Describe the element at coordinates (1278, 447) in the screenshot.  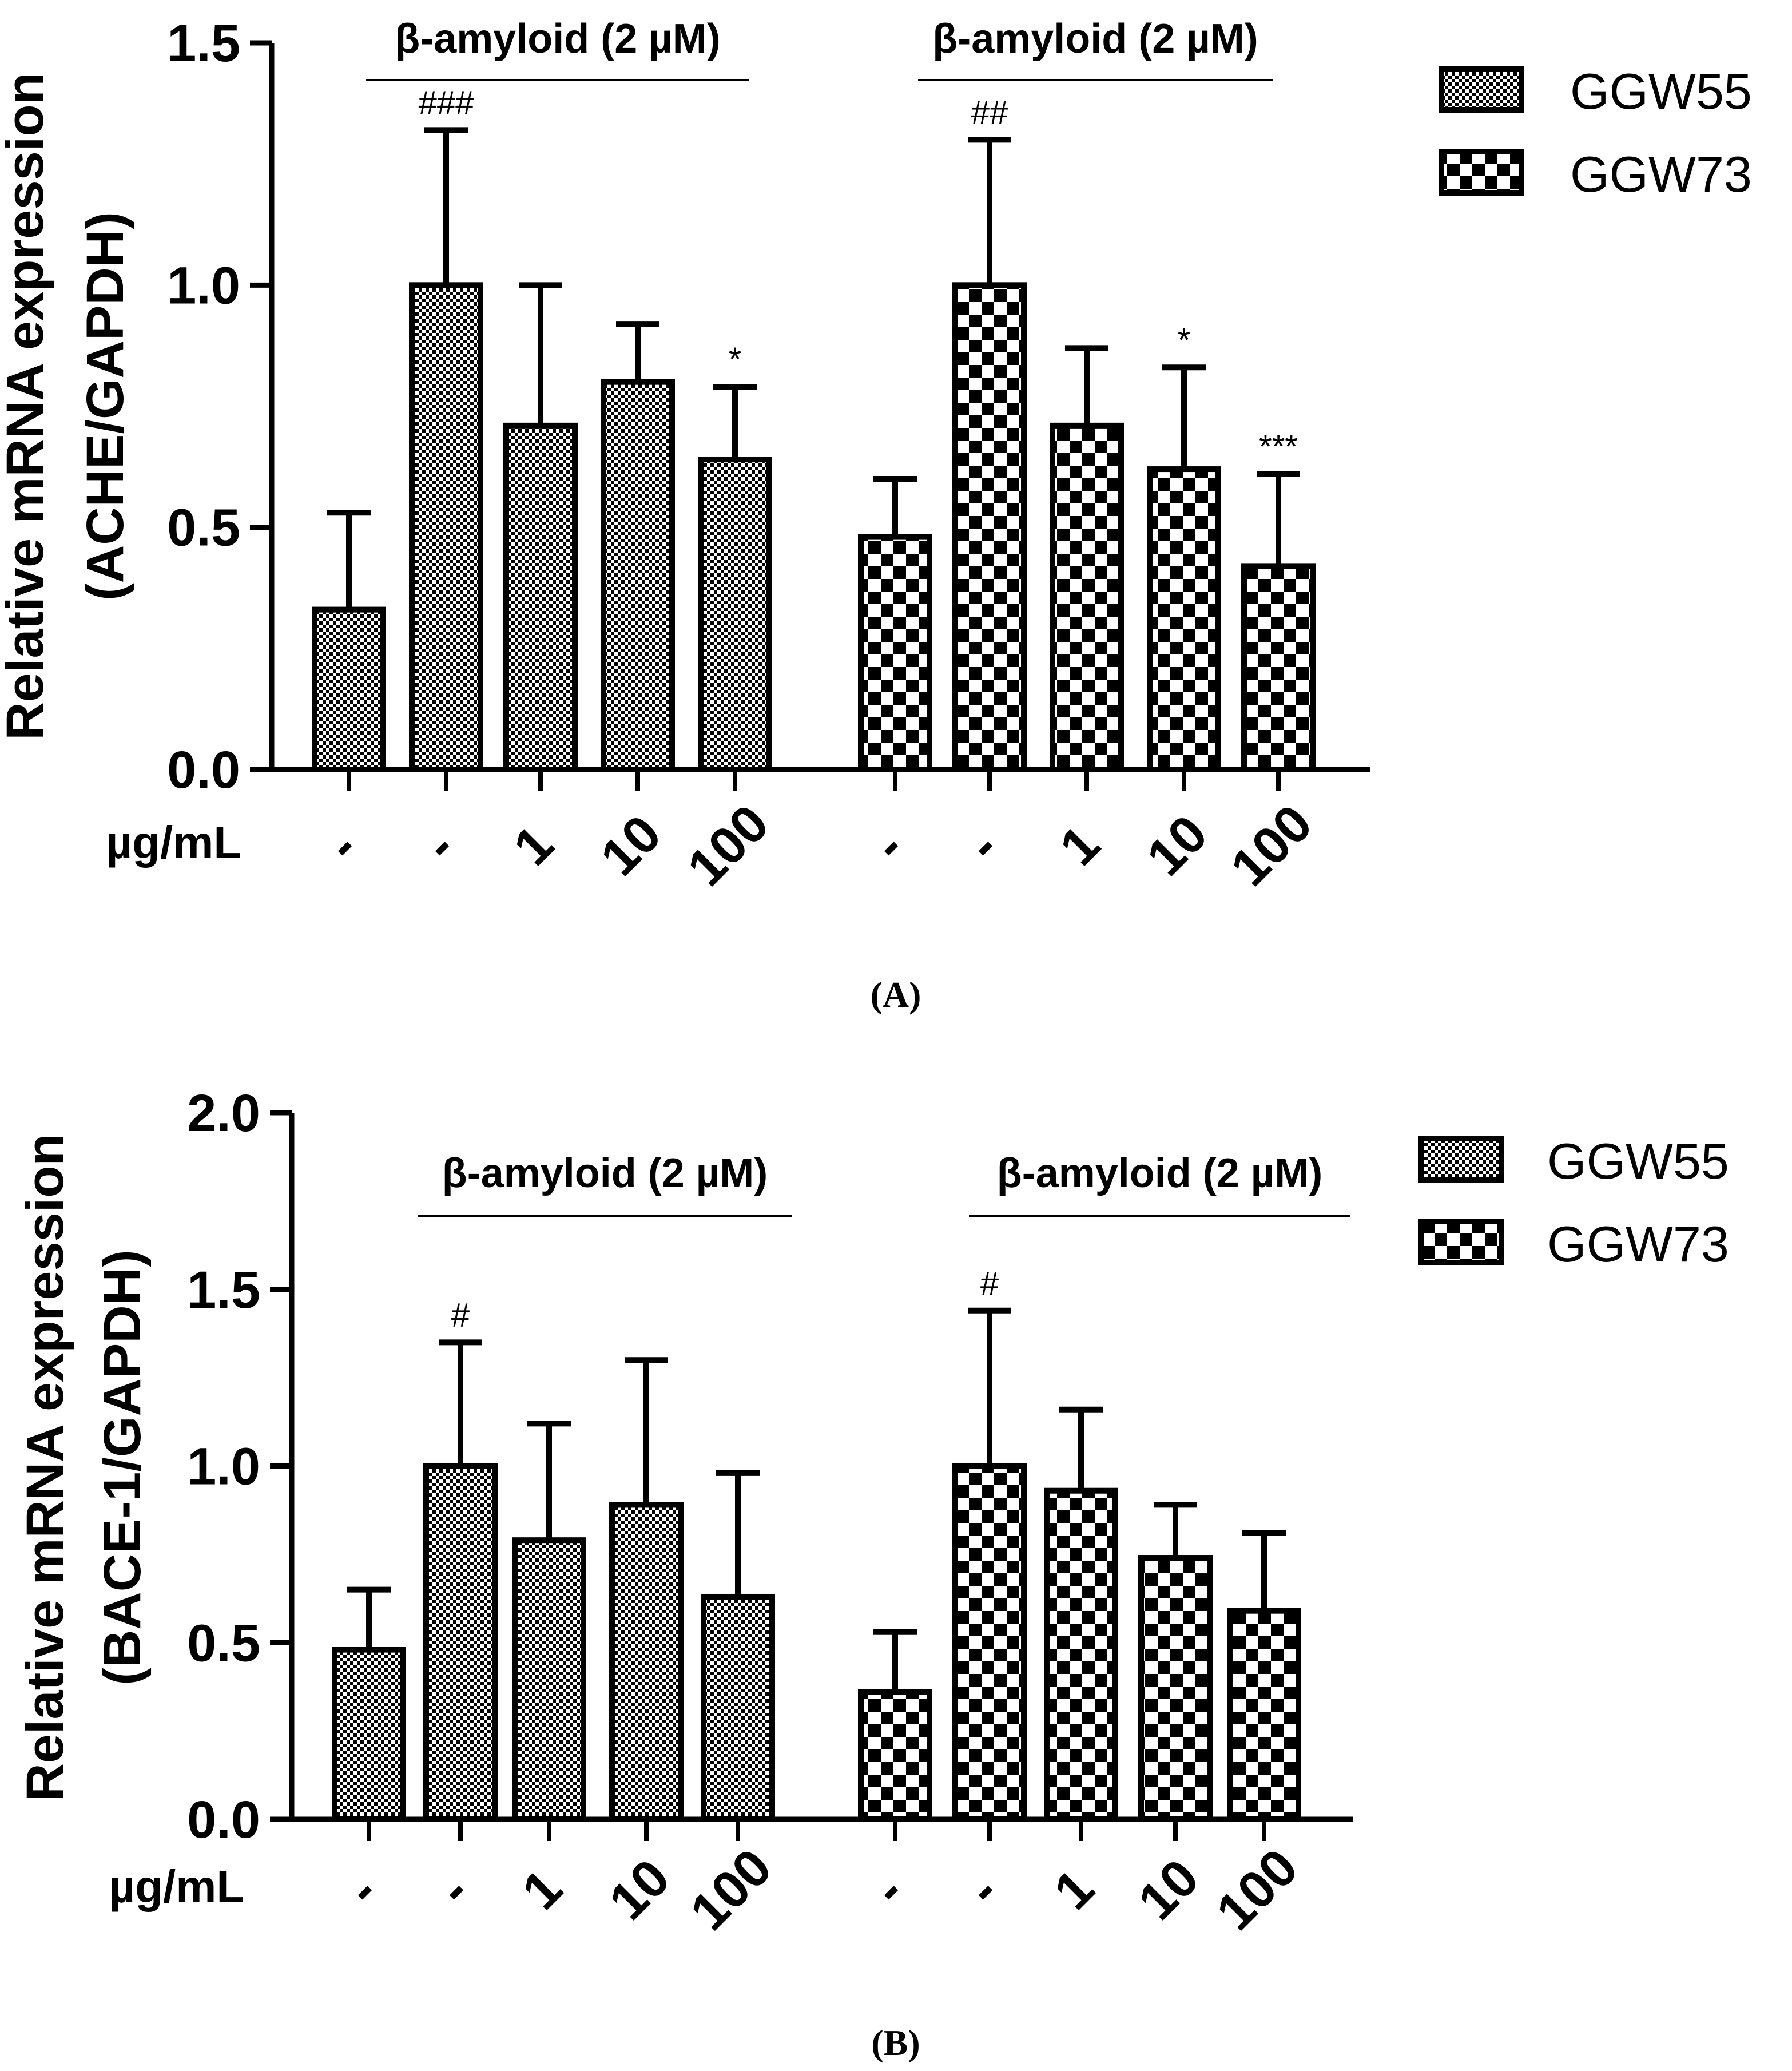
I see `significance-label-a-1-4: ***` at that location.